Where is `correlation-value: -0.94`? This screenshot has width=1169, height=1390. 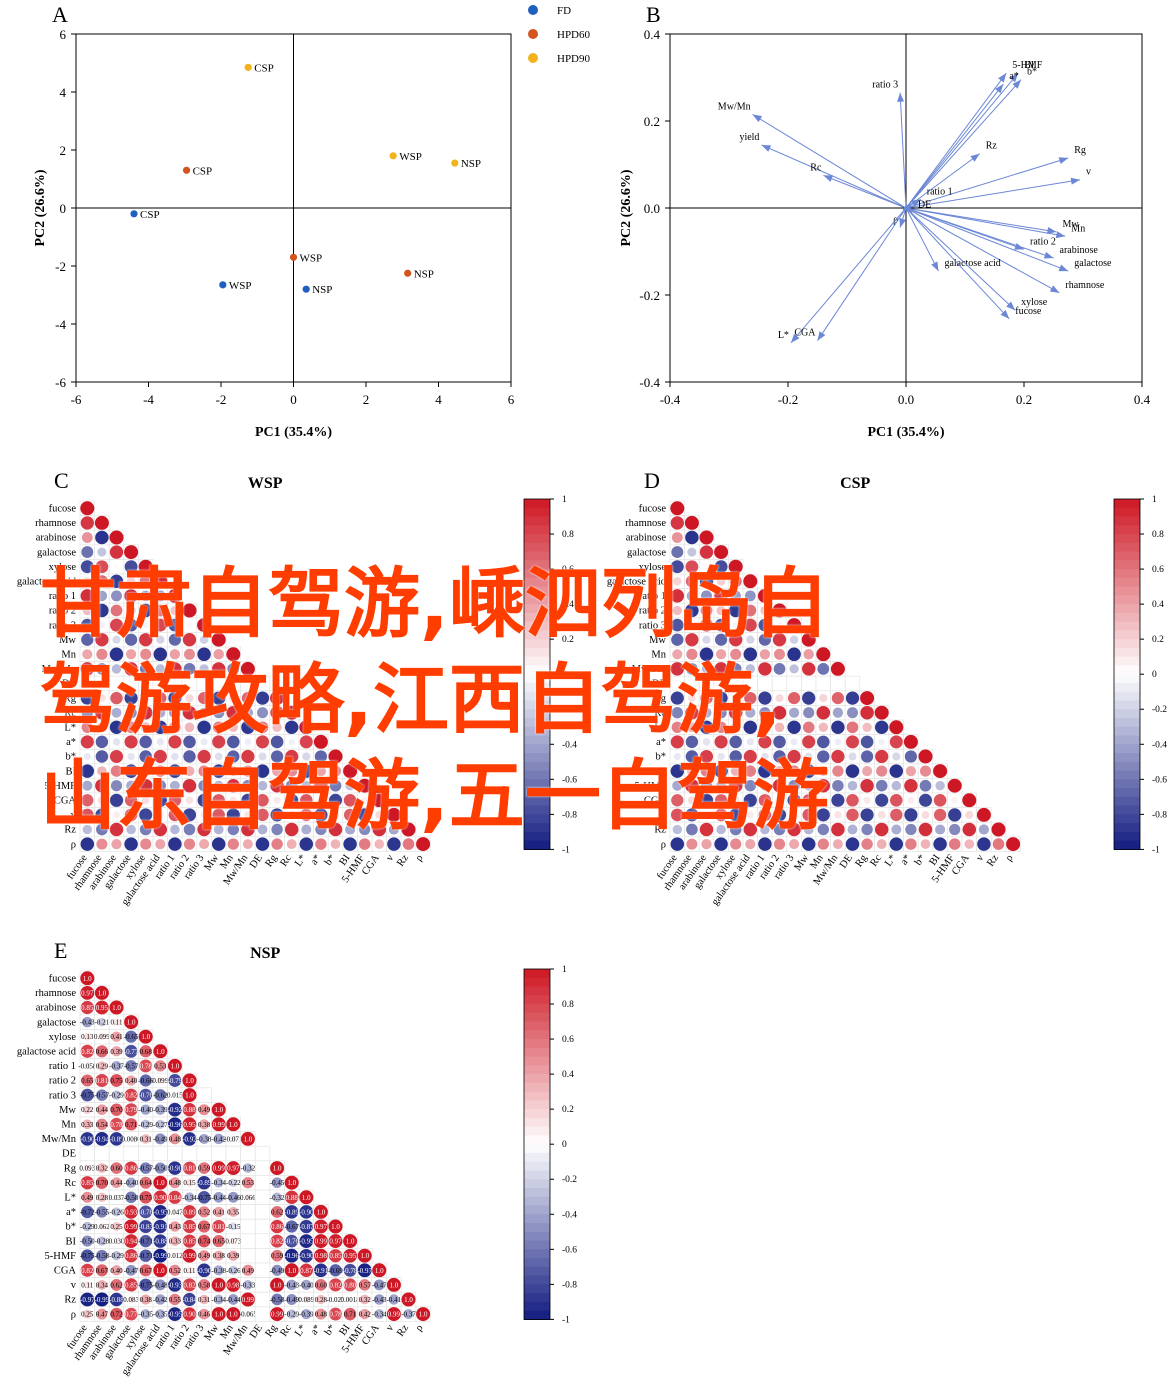
correlation-value: -0.94 is located at coordinates (102, 1139).